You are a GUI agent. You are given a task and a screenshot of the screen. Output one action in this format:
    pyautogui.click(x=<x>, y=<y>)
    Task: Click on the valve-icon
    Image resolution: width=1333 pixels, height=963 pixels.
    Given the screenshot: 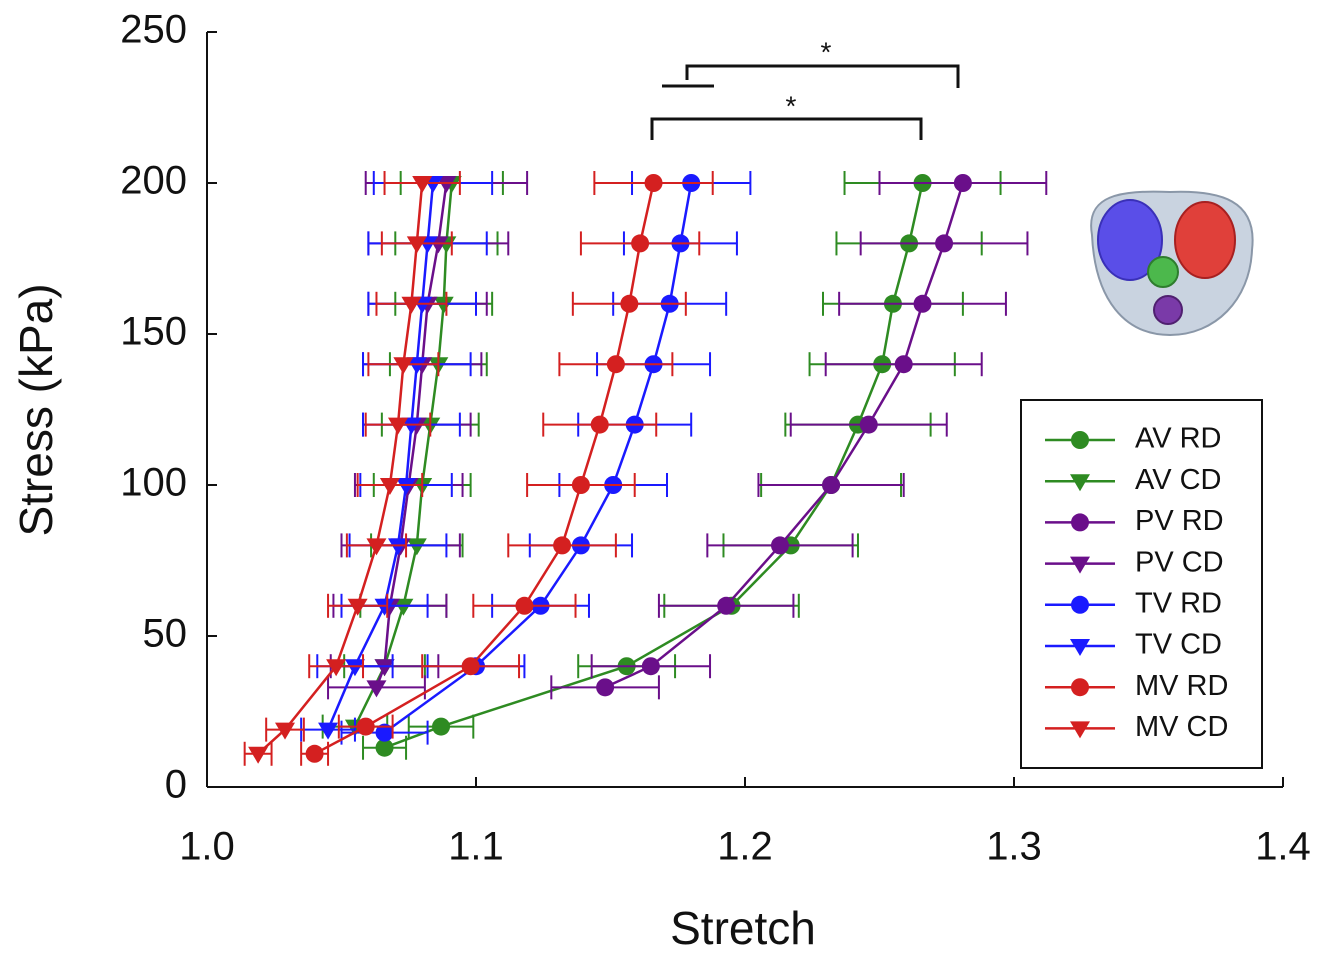 What is the action you would take?
    pyautogui.click(x=1172, y=263)
    